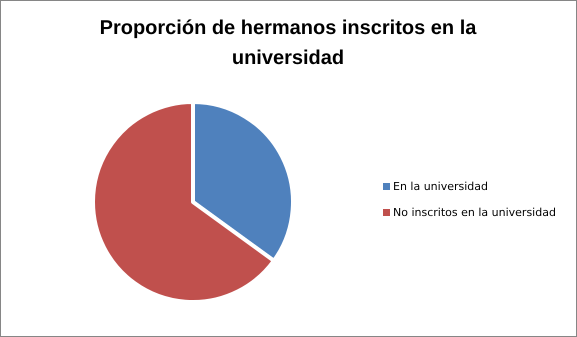 Image resolution: width=577 pixels, height=337 pixels. Describe the element at coordinates (474, 212) in the screenshot. I see `legend-label: No inscritos en la universidad` at that location.